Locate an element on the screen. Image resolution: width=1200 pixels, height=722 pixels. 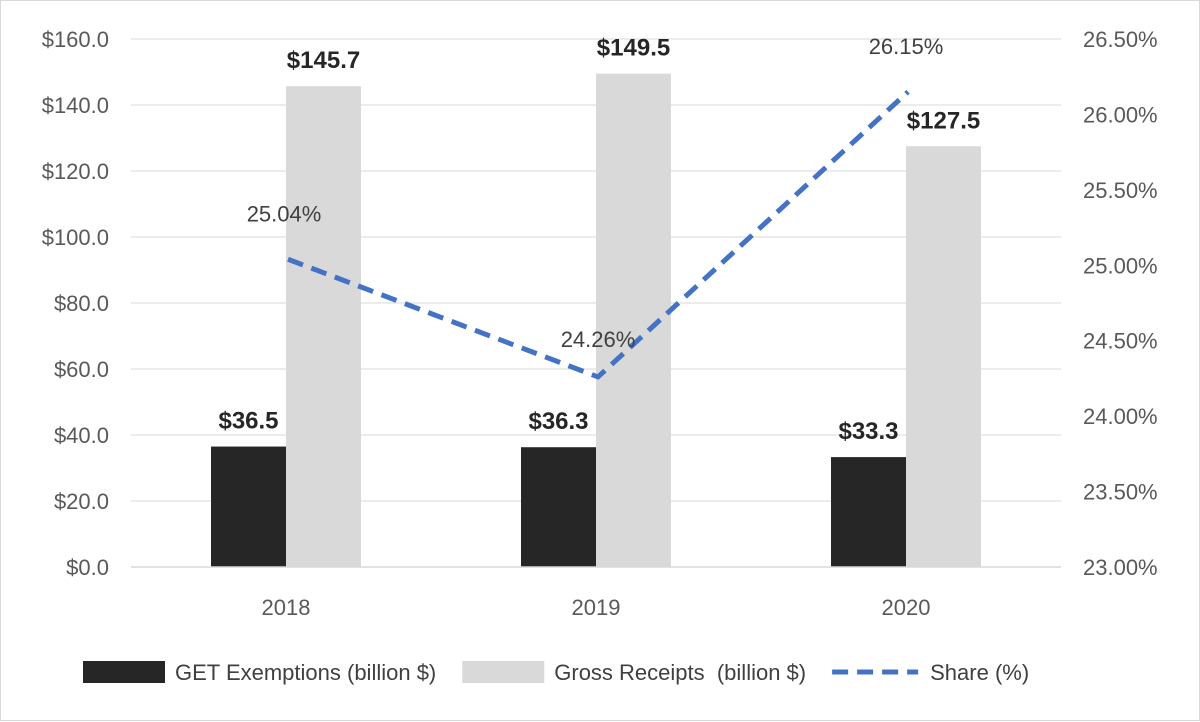
y2-tick-label: 25.00% is located at coordinates (1120, 265).